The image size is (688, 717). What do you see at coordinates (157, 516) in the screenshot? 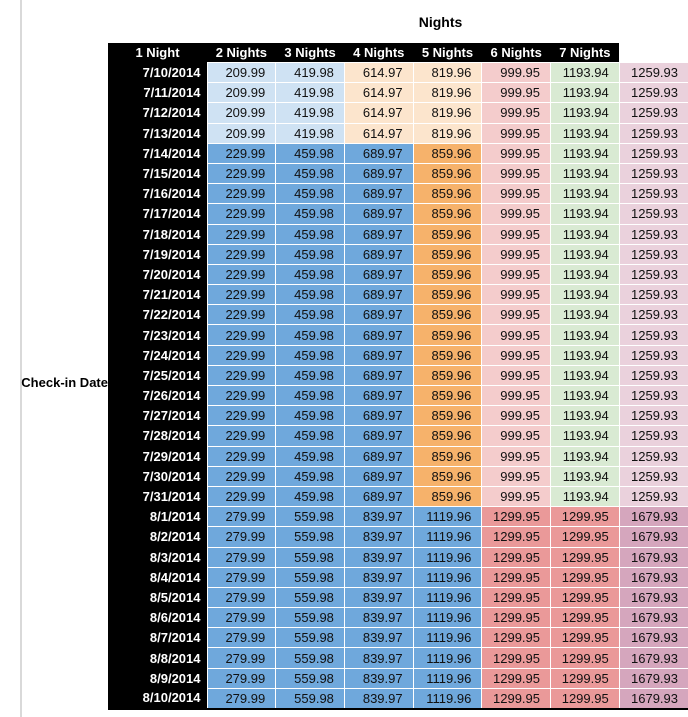
I see `checkin-date-cell: 8/1/2014` at bounding box center [157, 516].